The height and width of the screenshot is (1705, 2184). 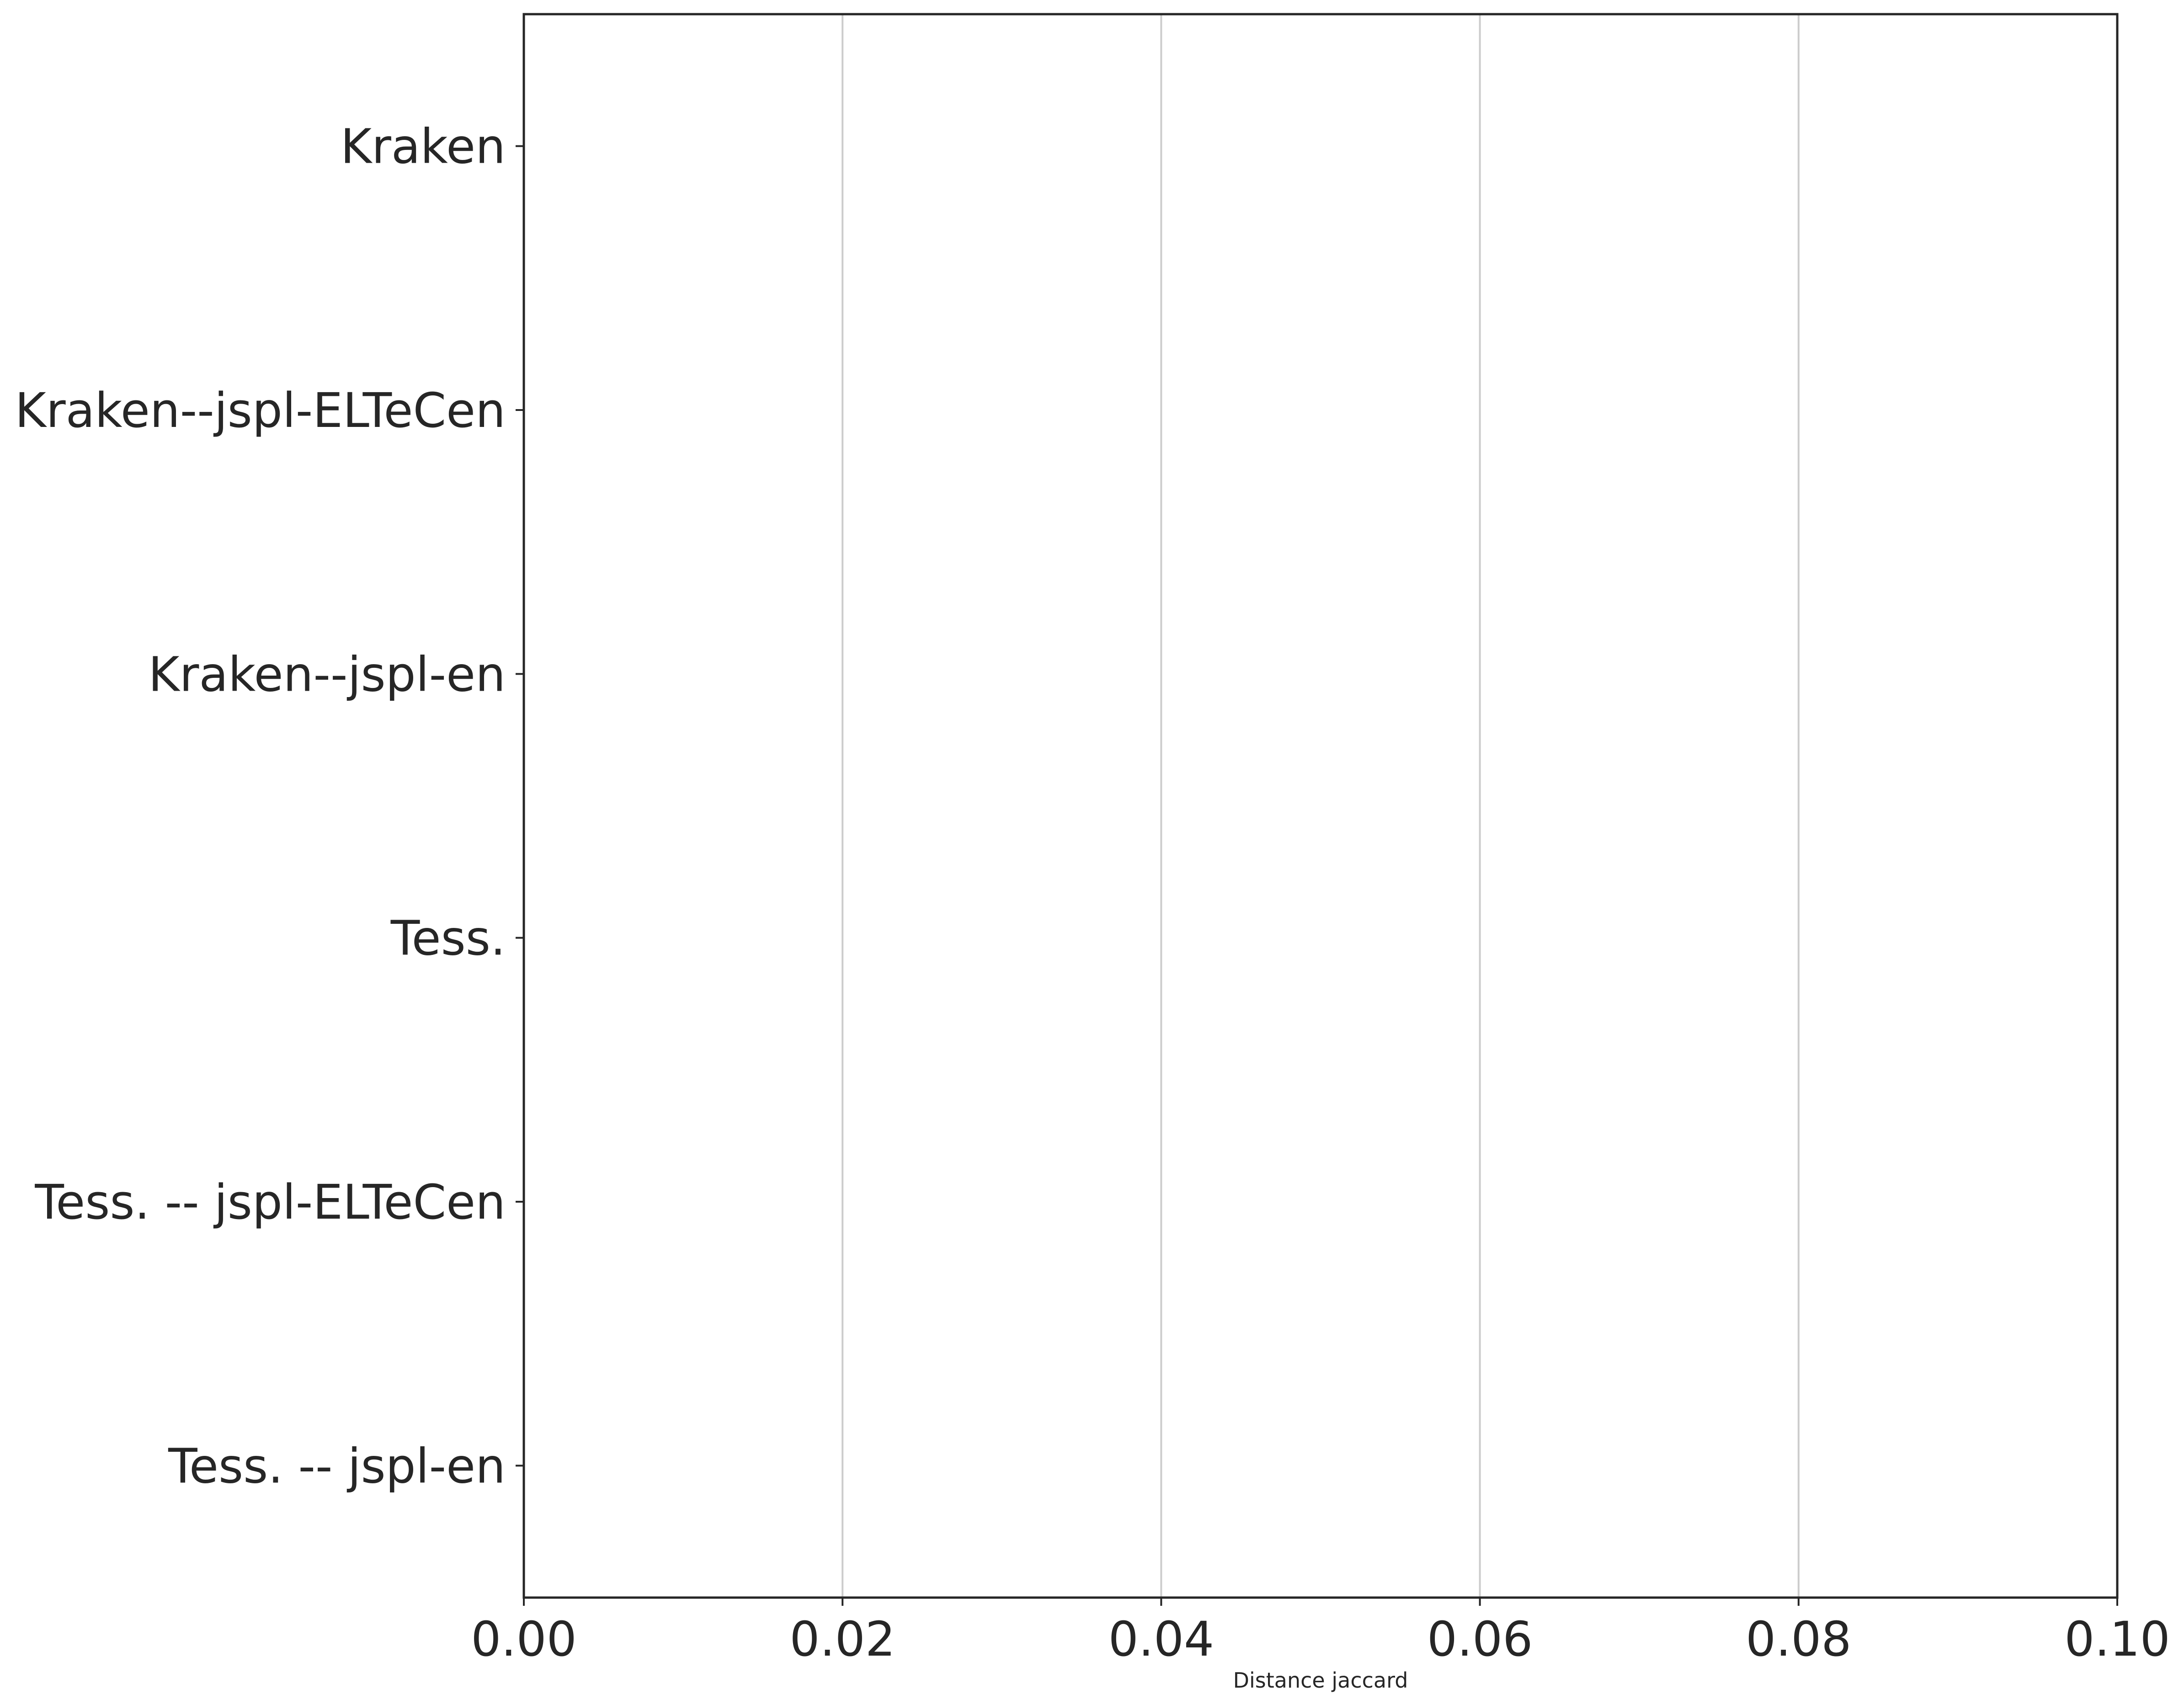 What do you see at coordinates (1480, 1639) in the screenshot?
I see `x-tick-label: 0.06` at bounding box center [1480, 1639].